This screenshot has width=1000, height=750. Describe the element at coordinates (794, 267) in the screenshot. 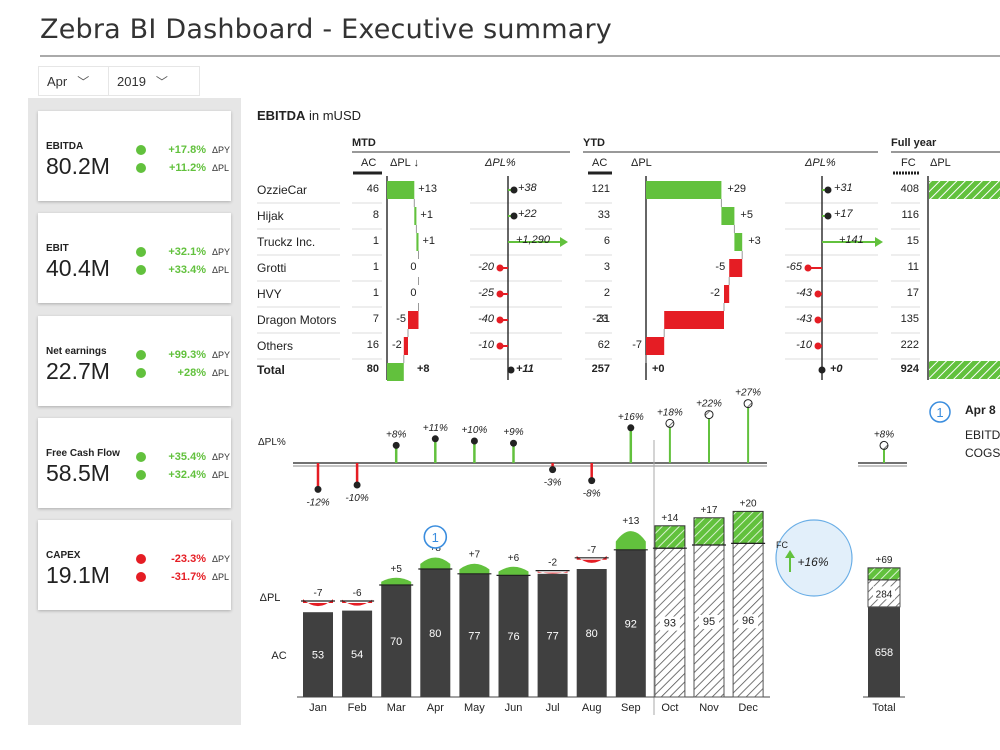

I see `ytd-pct-label: -65` at that location.